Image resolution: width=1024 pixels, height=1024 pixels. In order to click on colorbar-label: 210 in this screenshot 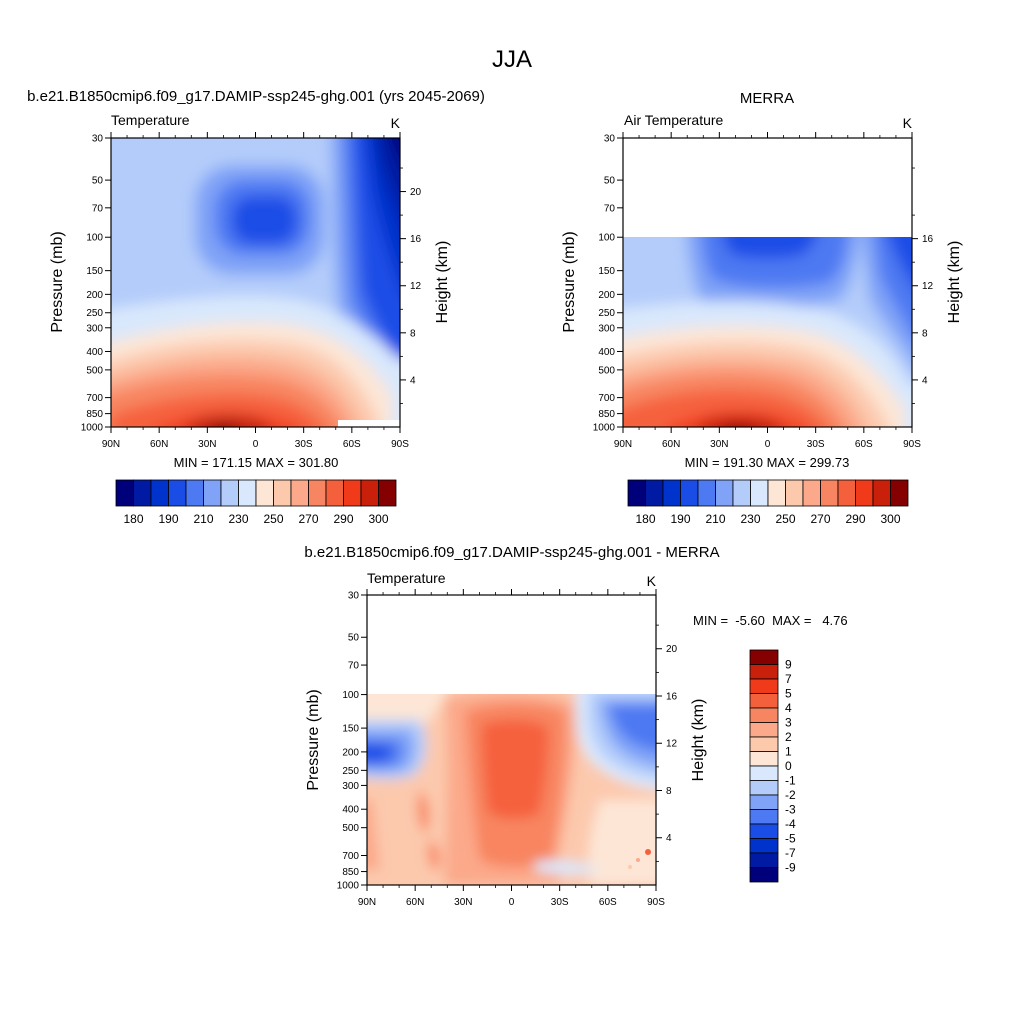, I will do `click(715, 519)`.